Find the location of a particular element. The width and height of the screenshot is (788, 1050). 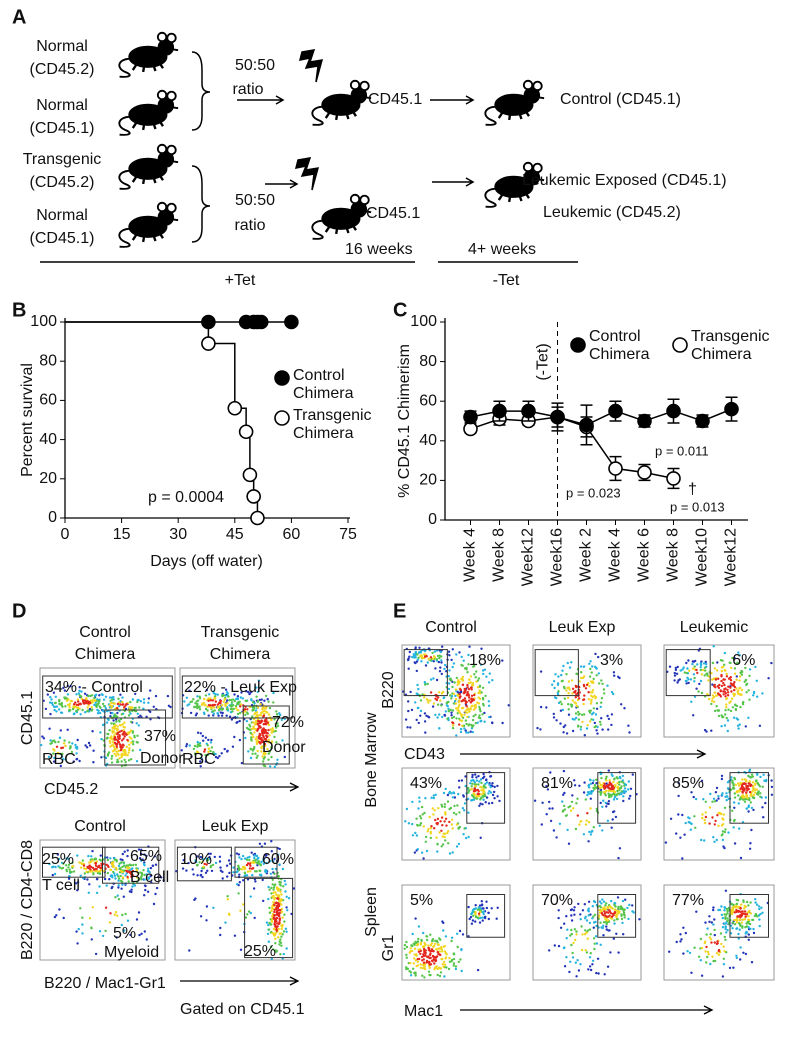

outcome-label: Control (CD45.1) is located at coordinates (620, 99).